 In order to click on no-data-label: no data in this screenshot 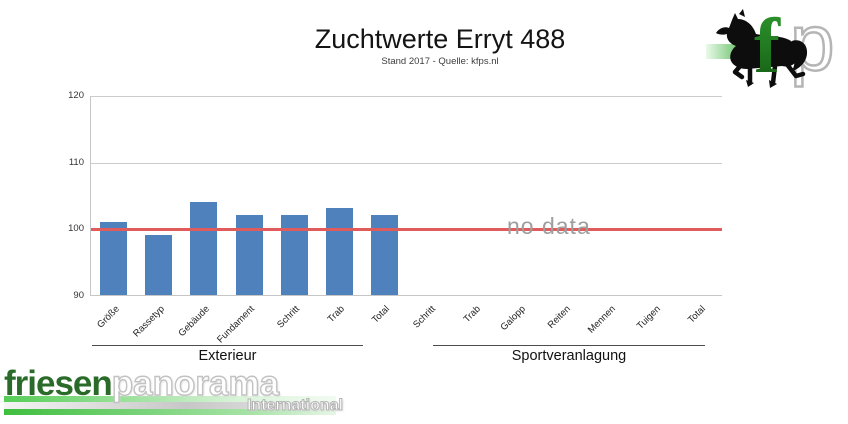, I will do `click(549, 226)`.